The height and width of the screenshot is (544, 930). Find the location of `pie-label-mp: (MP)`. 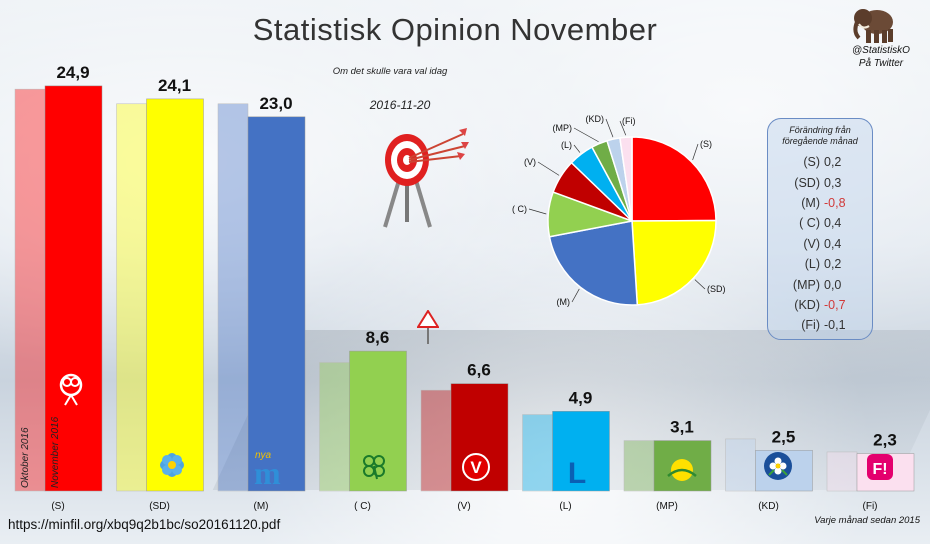

pie-label-mp: (MP) is located at coordinates (563, 128).